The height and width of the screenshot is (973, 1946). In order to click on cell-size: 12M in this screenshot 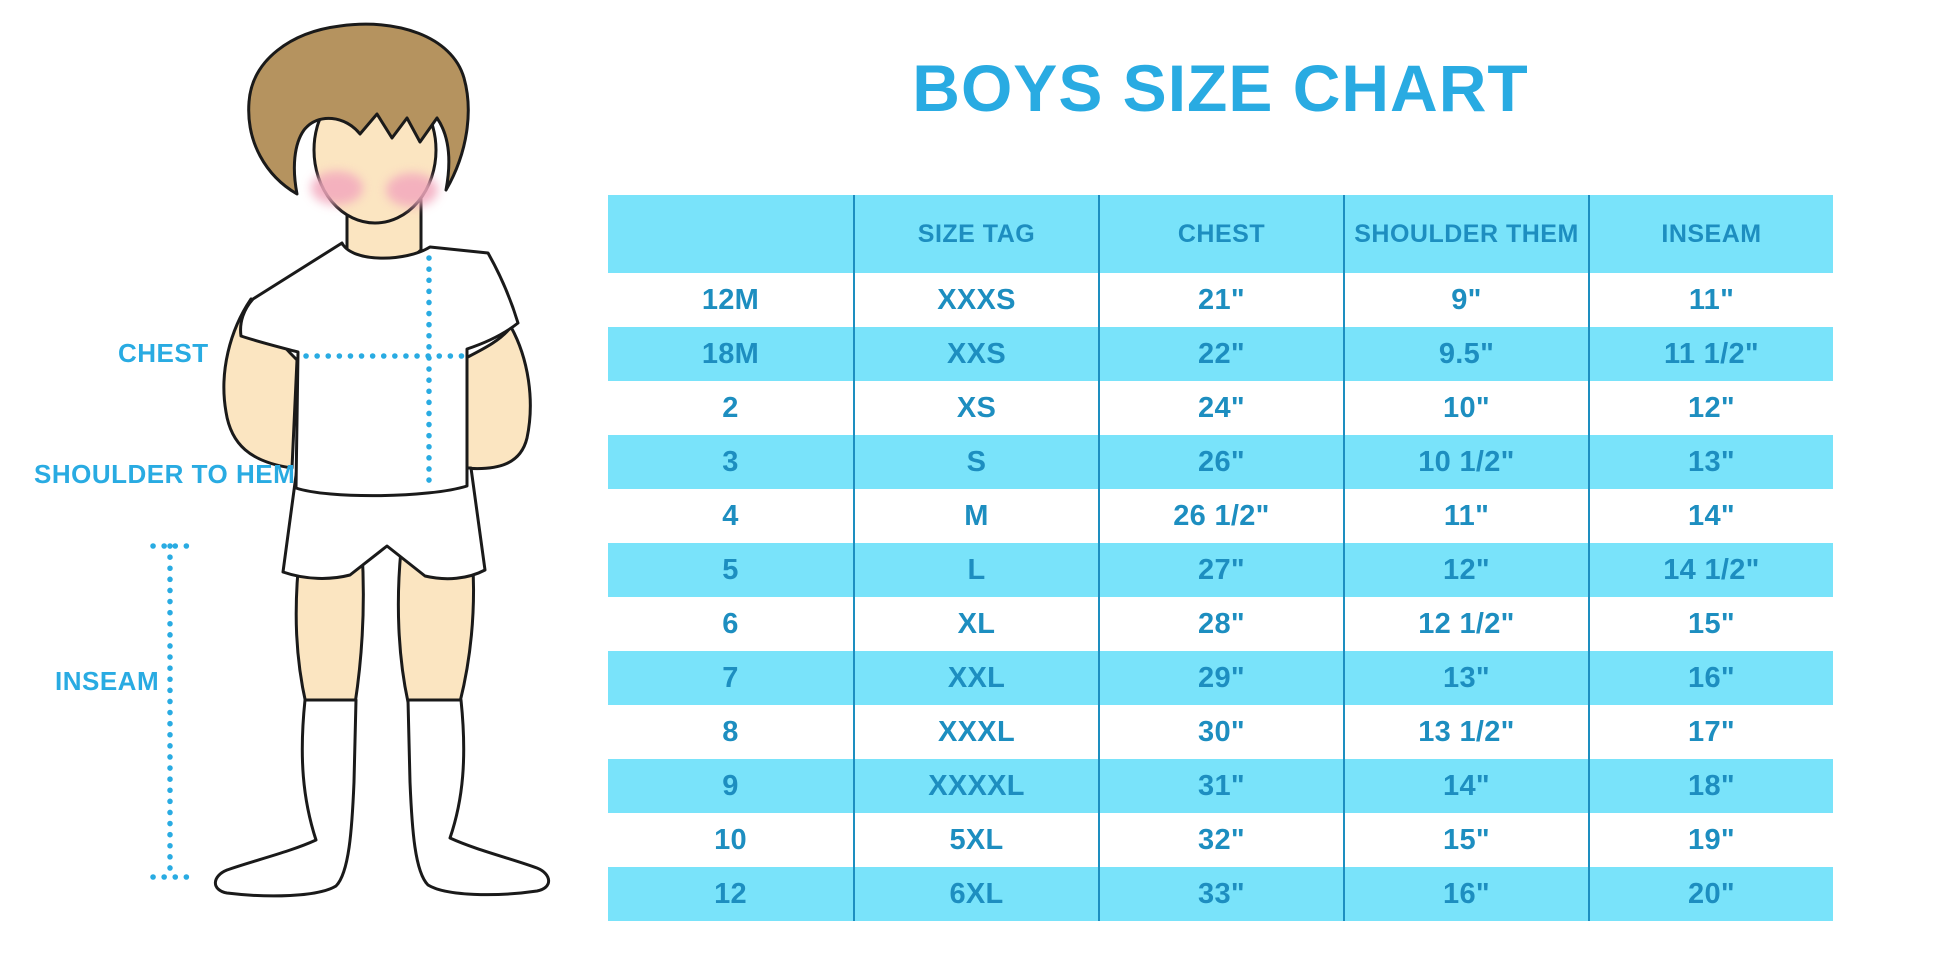, I will do `click(730, 299)`.